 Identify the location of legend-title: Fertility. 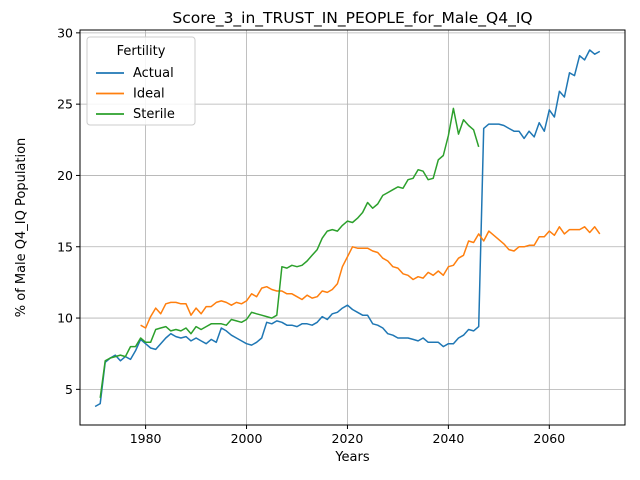
(141, 51).